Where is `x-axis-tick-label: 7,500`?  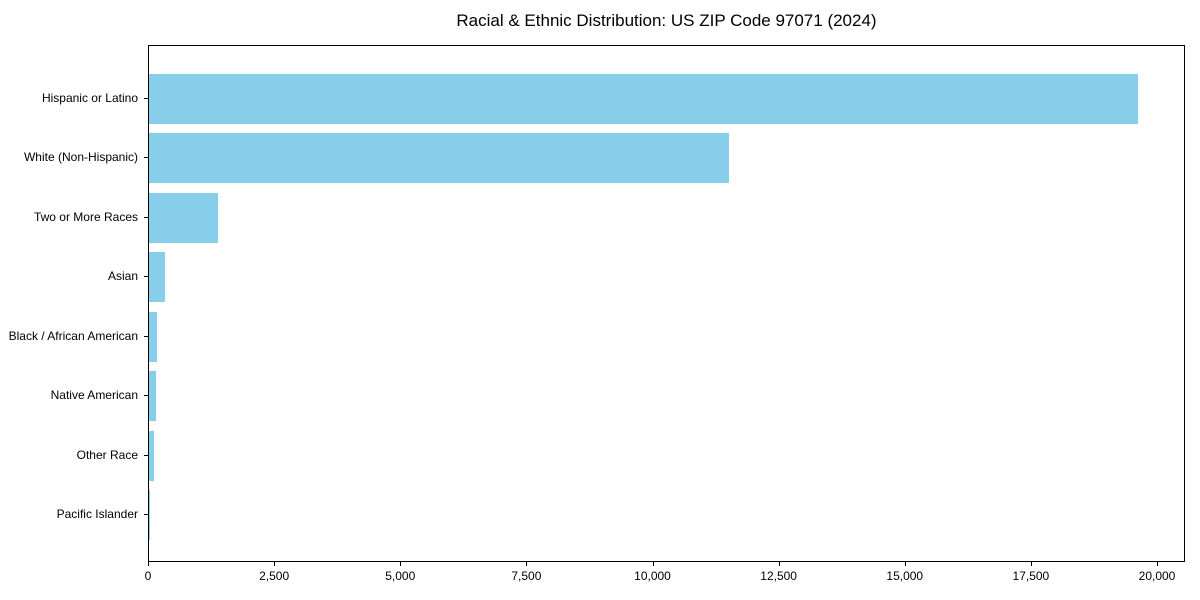
x-axis-tick-label: 7,500 is located at coordinates (526, 576).